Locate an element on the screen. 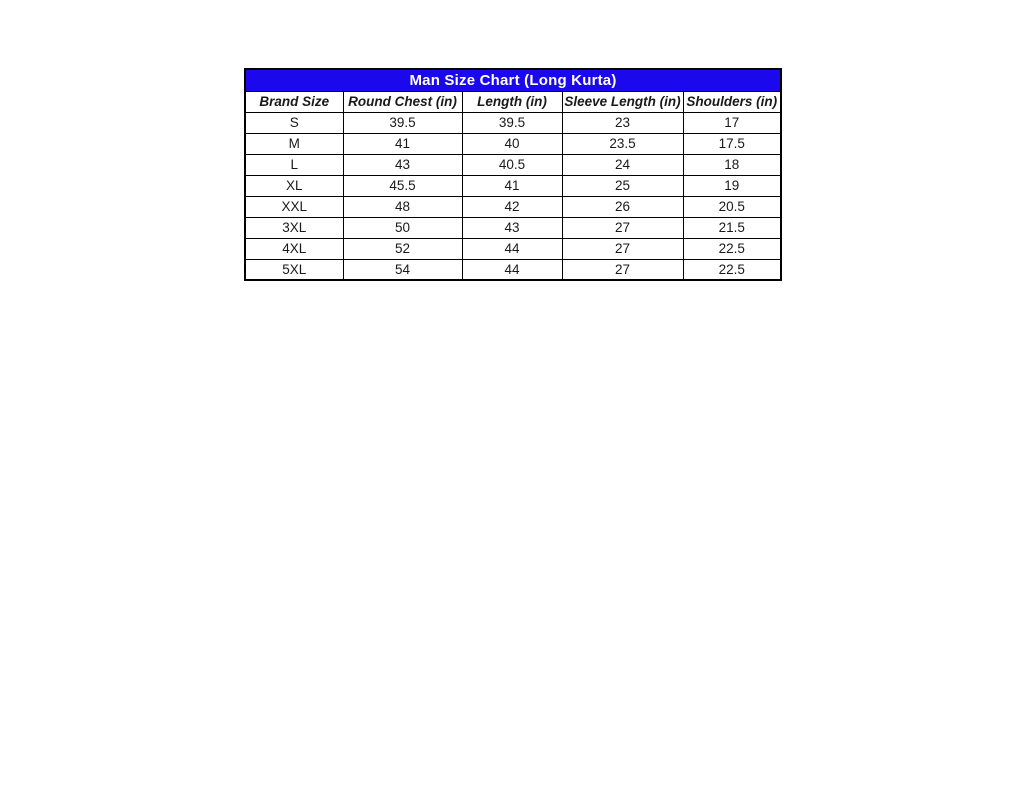 This screenshot has width=1024, height=791. column-header: Sleeve Length (in) is located at coordinates (622, 101).